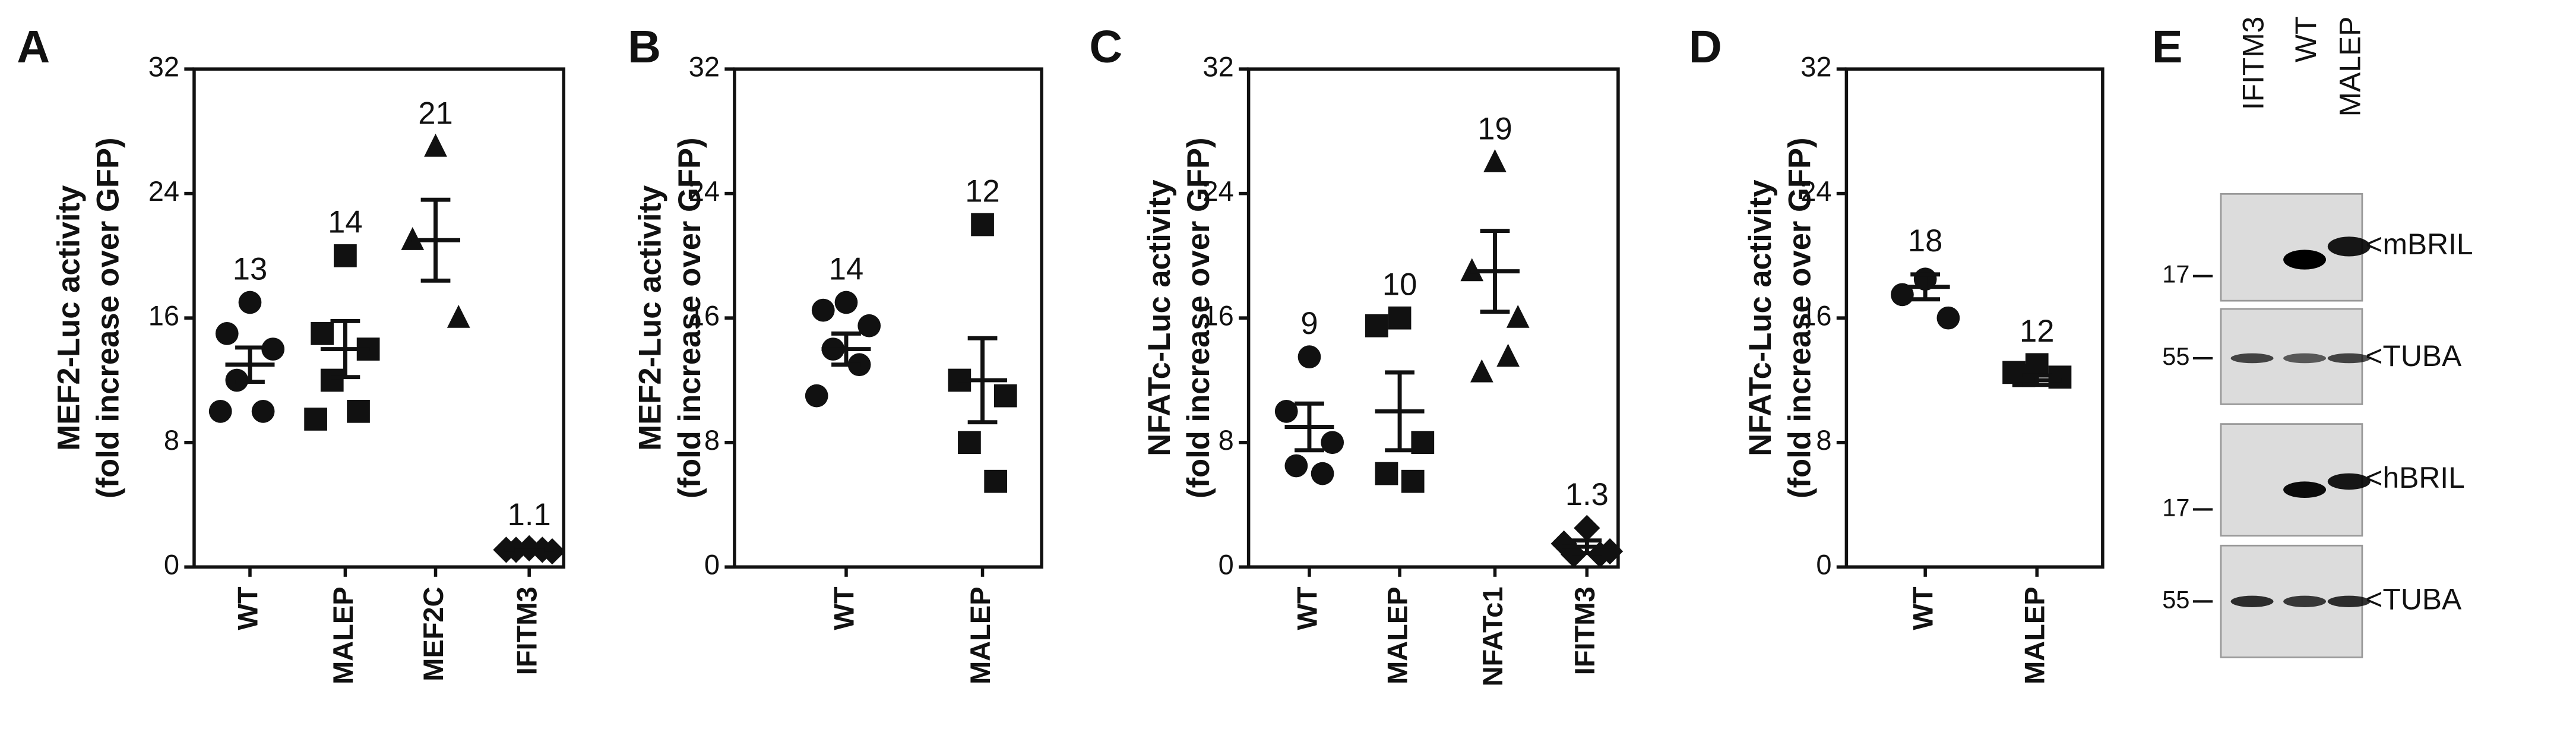 The height and width of the screenshot is (751, 2576). I want to click on mean-label: 1.1, so click(529, 514).